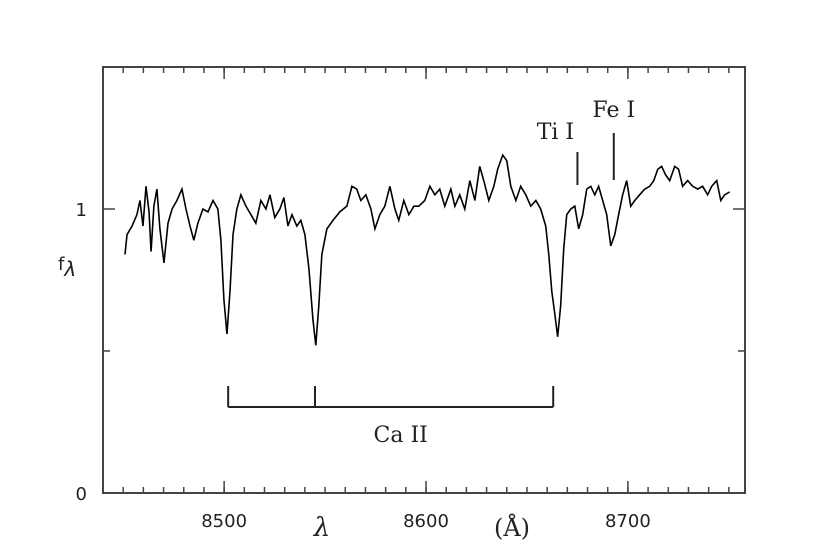 Image resolution: width=830 pixels, height=554 pixels. What do you see at coordinates (426, 521) in the screenshot?
I see `x-tick-label: 8600` at bounding box center [426, 521].